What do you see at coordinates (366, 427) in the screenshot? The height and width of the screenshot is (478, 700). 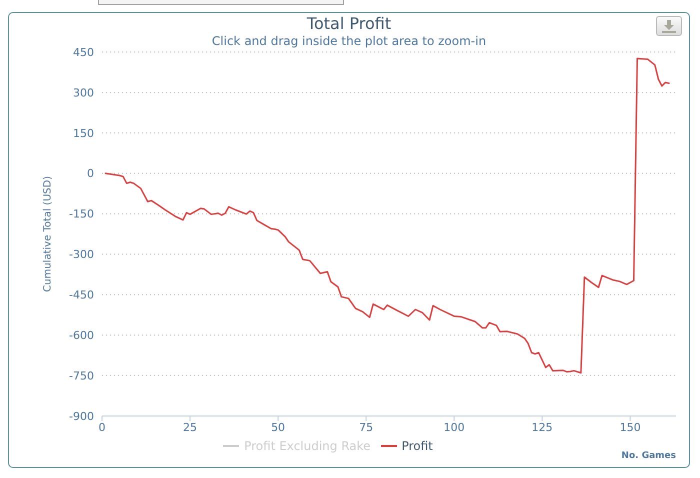 I see `x-tick-label: 75` at bounding box center [366, 427].